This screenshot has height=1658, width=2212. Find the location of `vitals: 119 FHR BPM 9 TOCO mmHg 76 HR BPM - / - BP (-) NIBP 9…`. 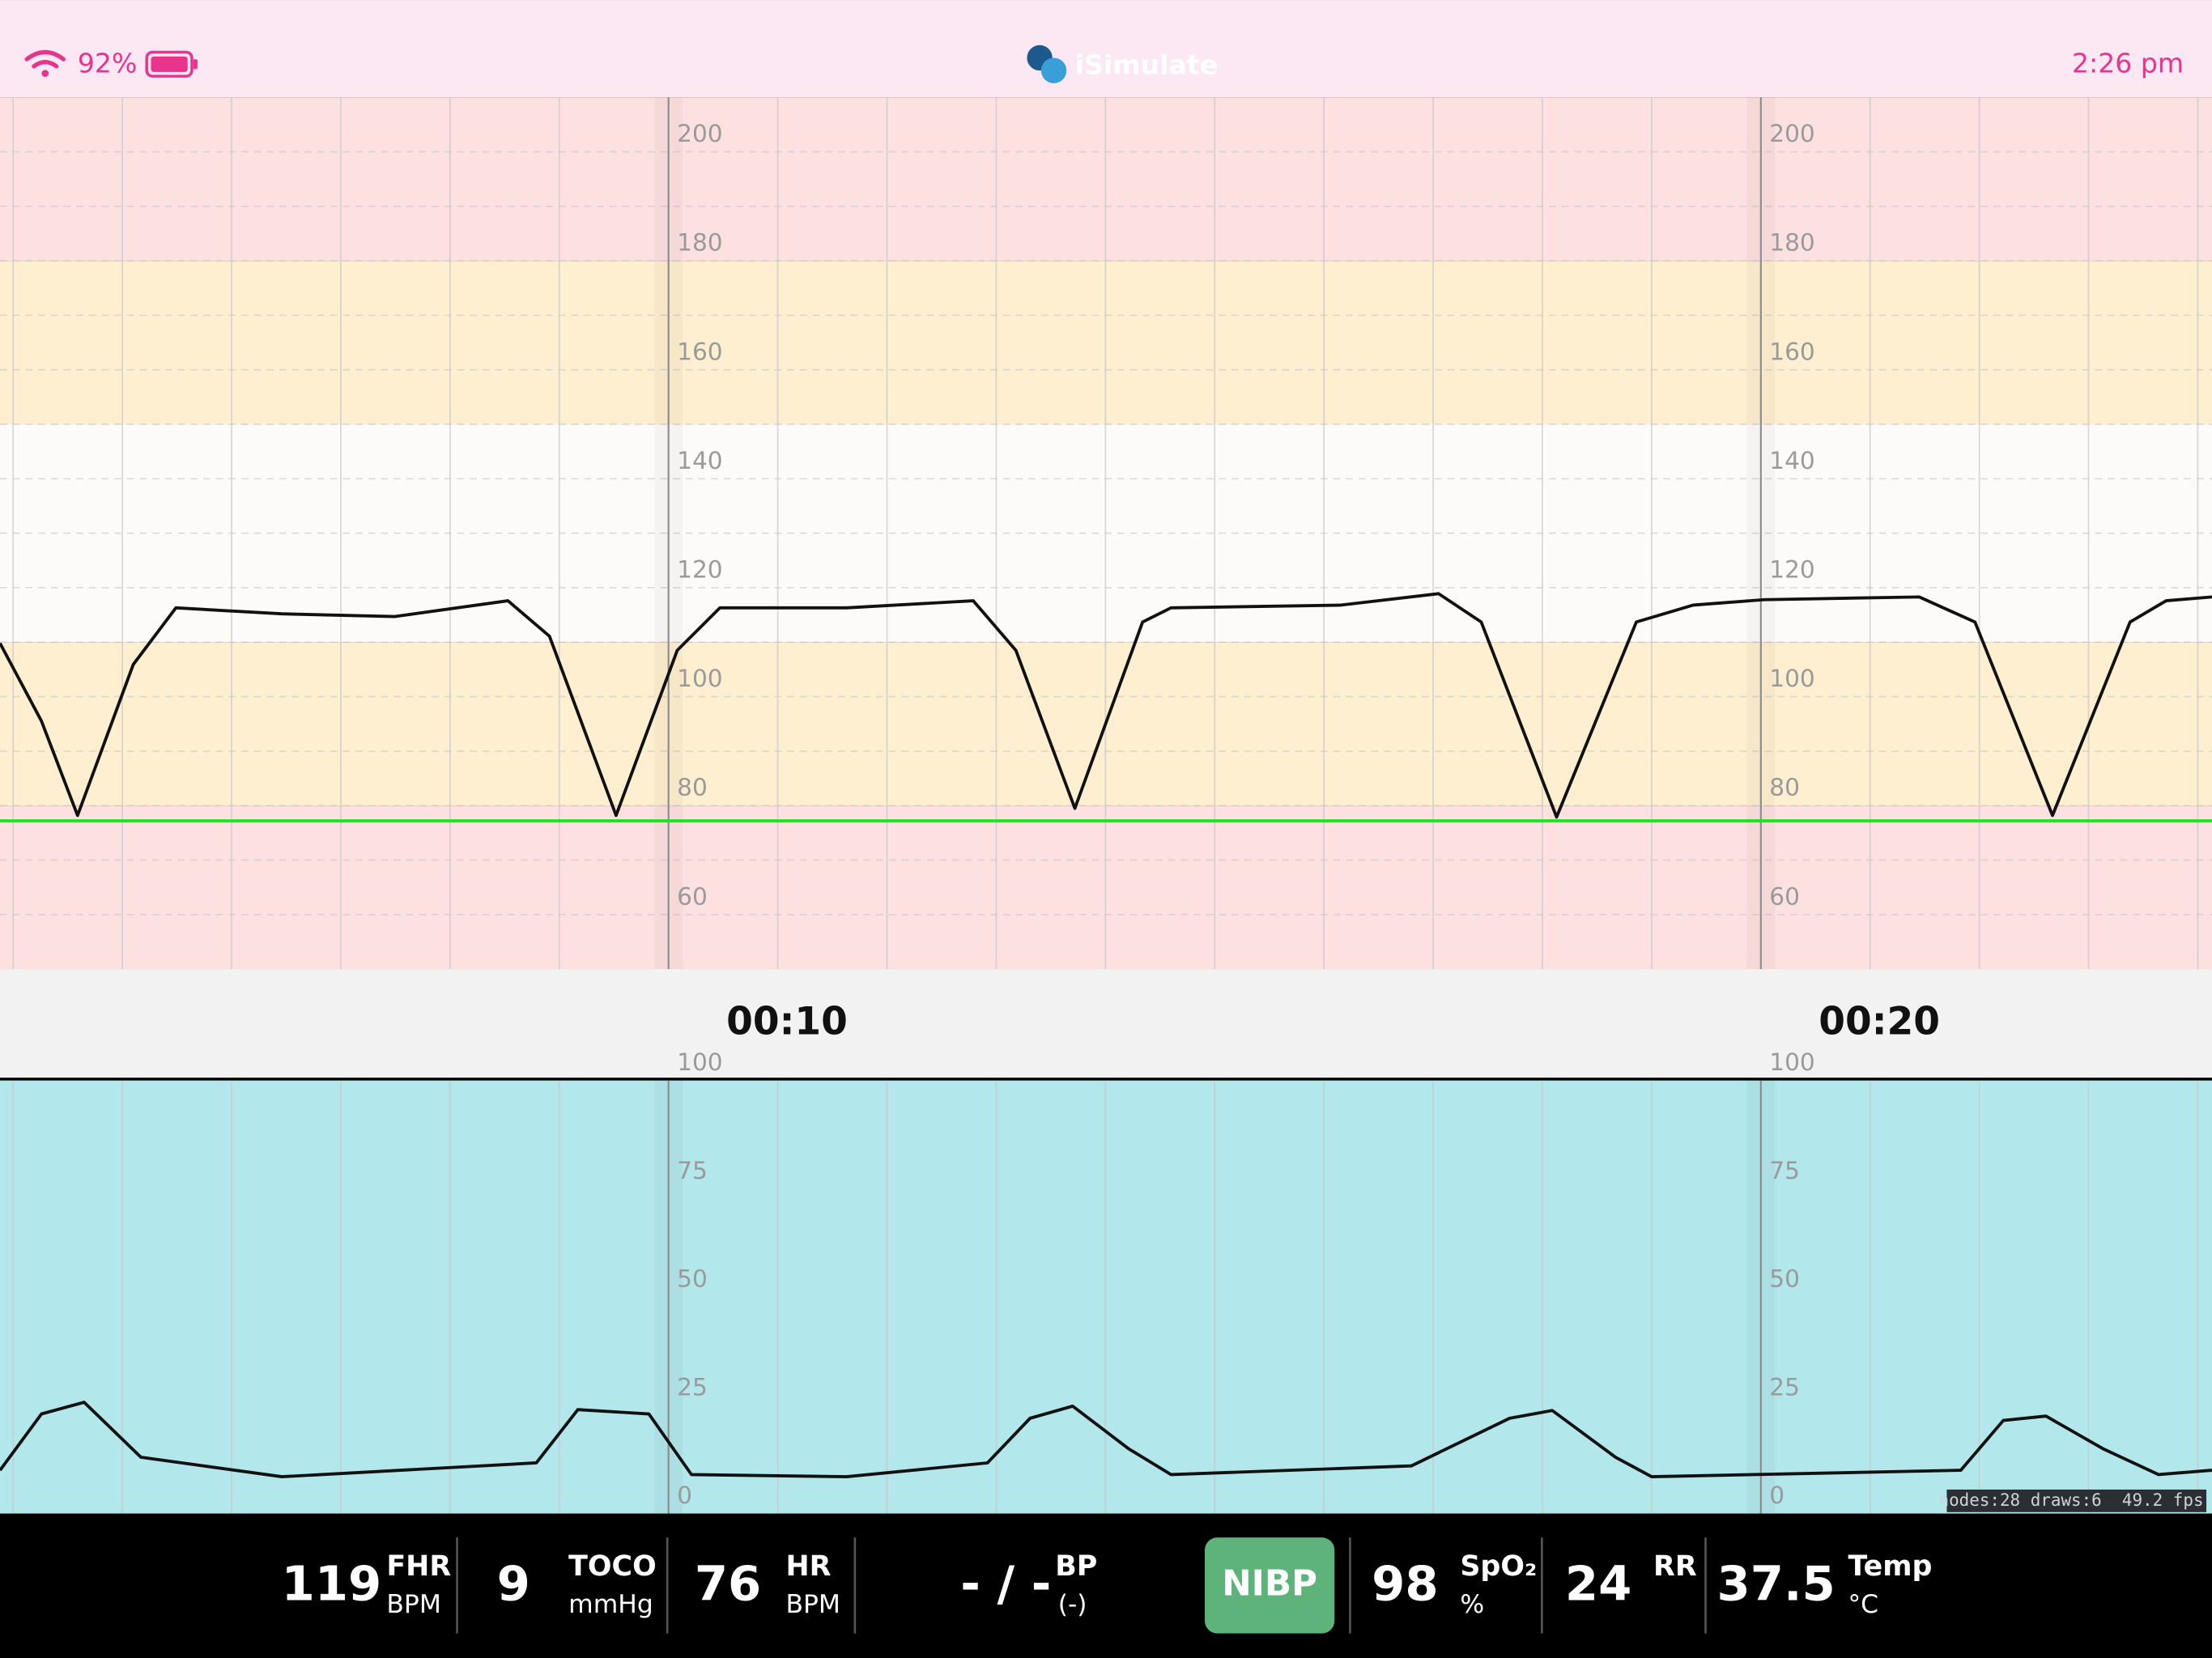

vitals: 119 FHR BPM 9 TOCO mmHg 76 HR BPM - / - BP (-) NIBP 9… is located at coordinates (1107, 1585).